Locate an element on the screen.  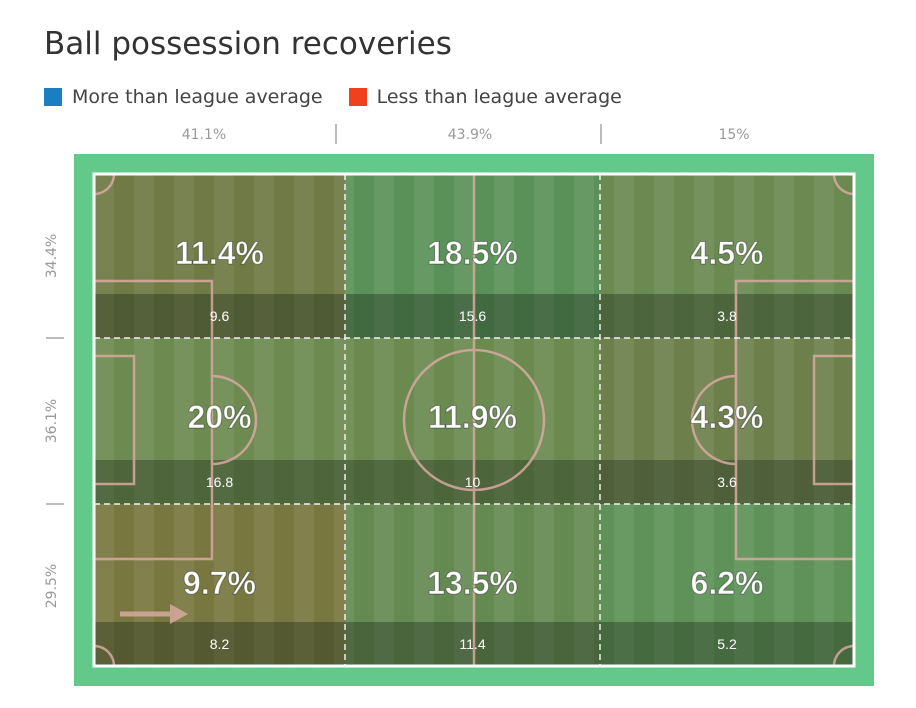
legend-swatch-more is located at coordinates (53, 97).